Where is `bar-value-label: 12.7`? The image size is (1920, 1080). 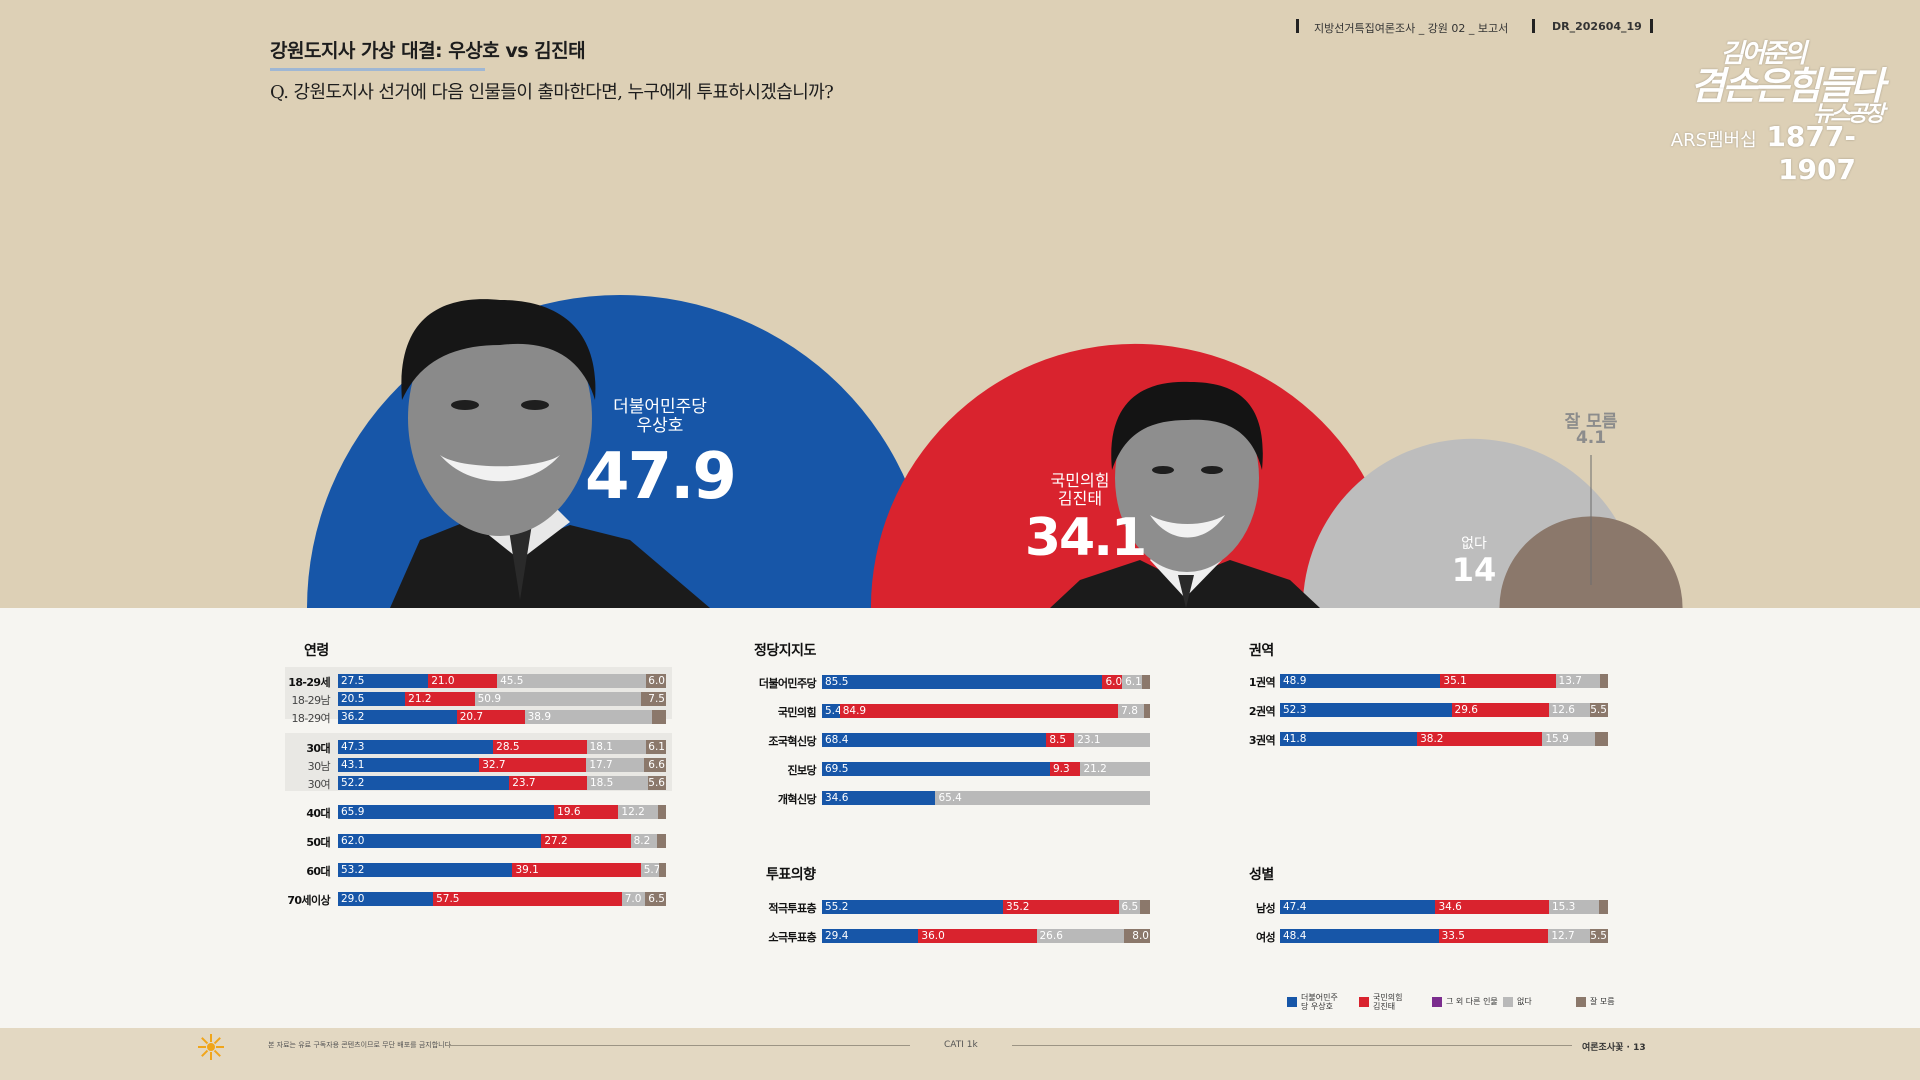
bar-value-label: 12.7 is located at coordinates (1563, 936).